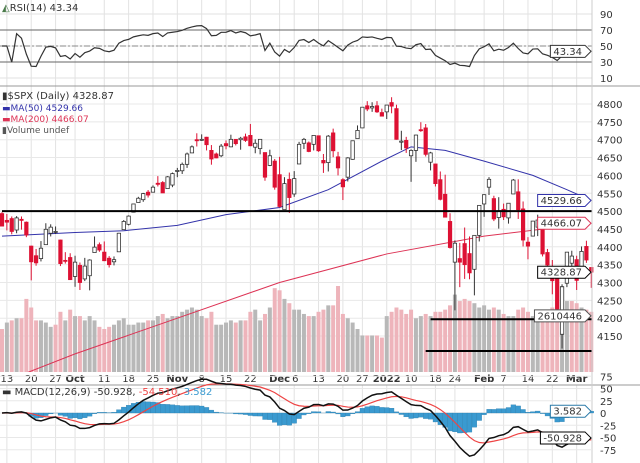  Describe the element at coordinates (411, 379) in the screenshot. I see `x-tick-label: 10` at that location.